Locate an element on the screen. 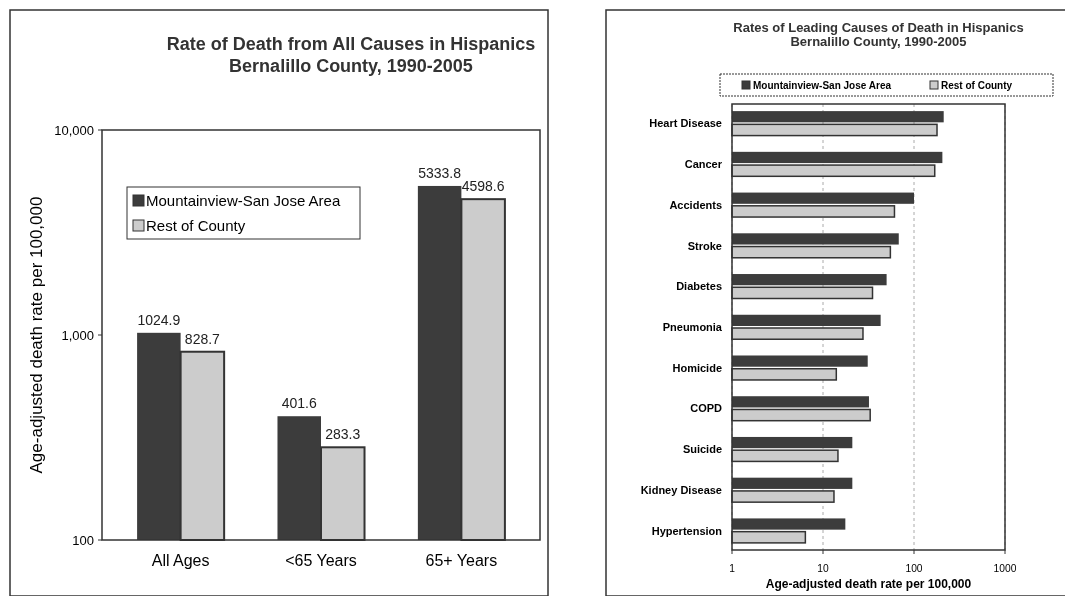 This screenshot has width=1073, height=596. y-tick-label: Cancer is located at coordinates (703, 164).